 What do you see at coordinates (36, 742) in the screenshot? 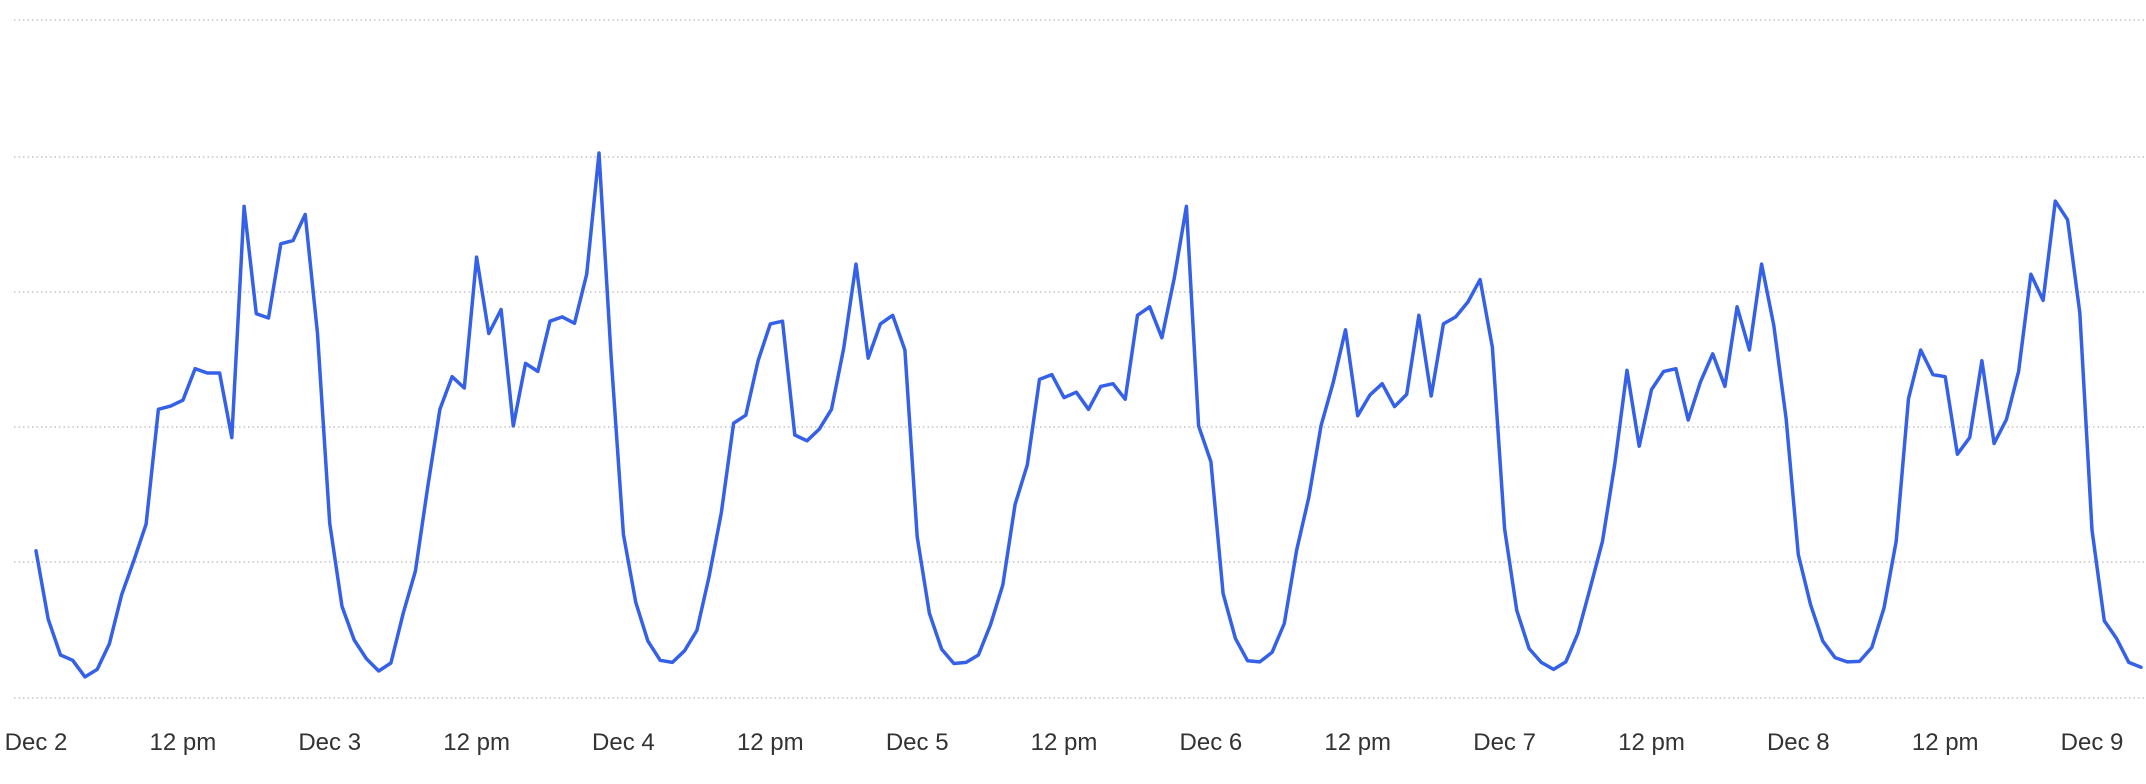
I see `x-tick-label: Dec 2` at bounding box center [36, 742].